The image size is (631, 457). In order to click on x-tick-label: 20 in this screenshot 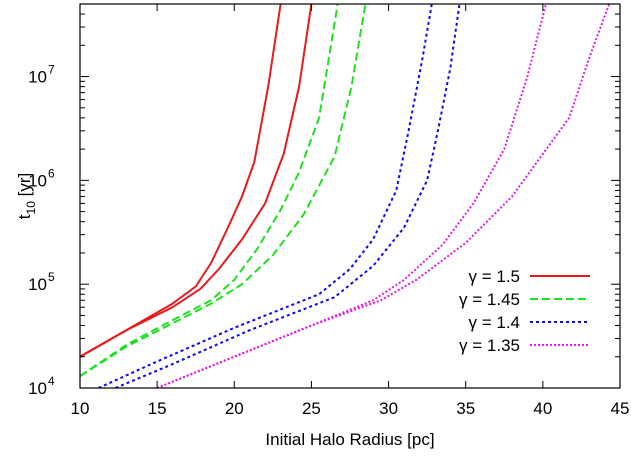, I will do `click(234, 408)`.